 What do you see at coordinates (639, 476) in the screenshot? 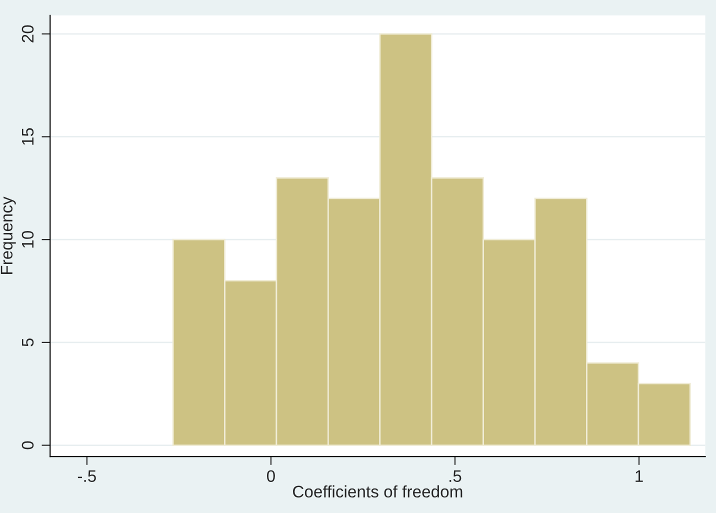
I see `x-tick-label: 1` at bounding box center [639, 476].